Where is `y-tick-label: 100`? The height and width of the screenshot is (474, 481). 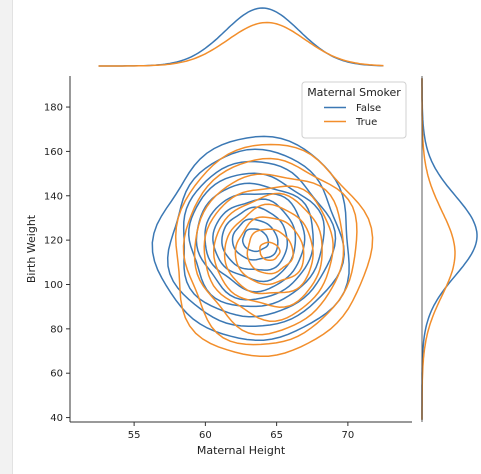
y-tick-label: 100 is located at coordinates (53, 285).